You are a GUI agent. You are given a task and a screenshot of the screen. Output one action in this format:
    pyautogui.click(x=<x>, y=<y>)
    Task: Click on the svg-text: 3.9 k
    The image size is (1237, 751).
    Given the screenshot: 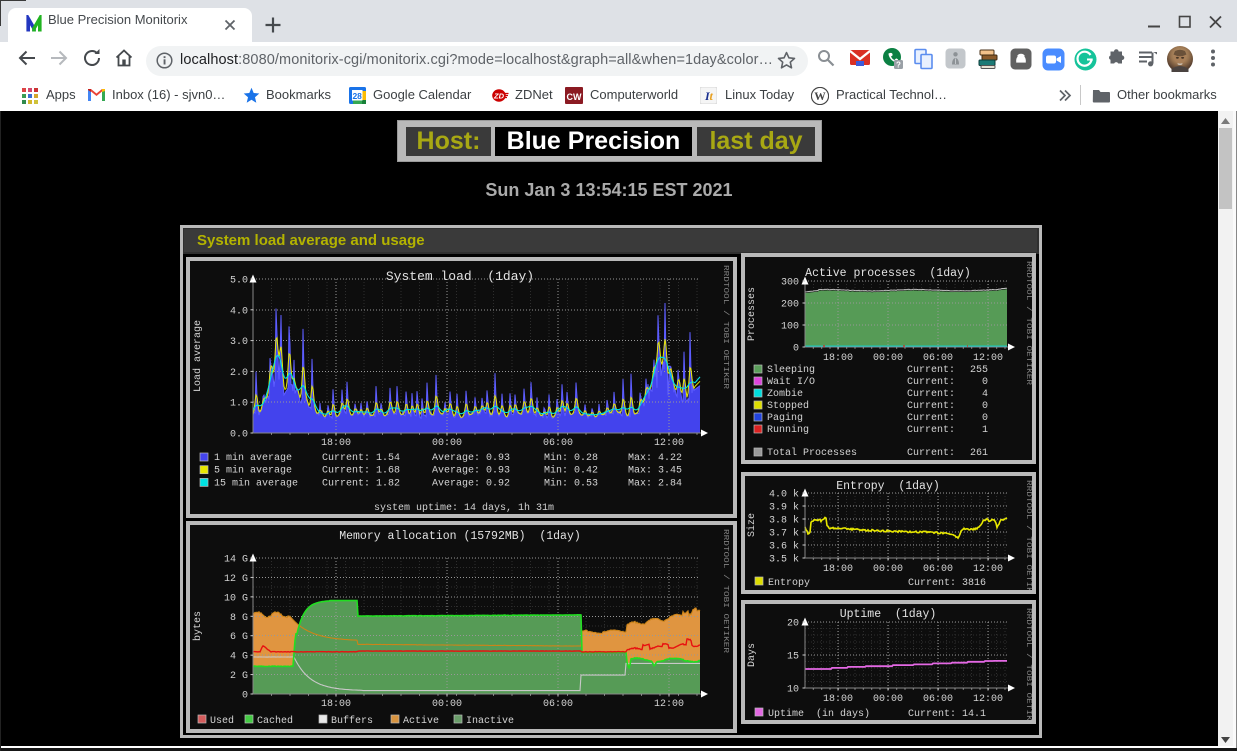 What is the action you would take?
    pyautogui.click(x=784, y=508)
    